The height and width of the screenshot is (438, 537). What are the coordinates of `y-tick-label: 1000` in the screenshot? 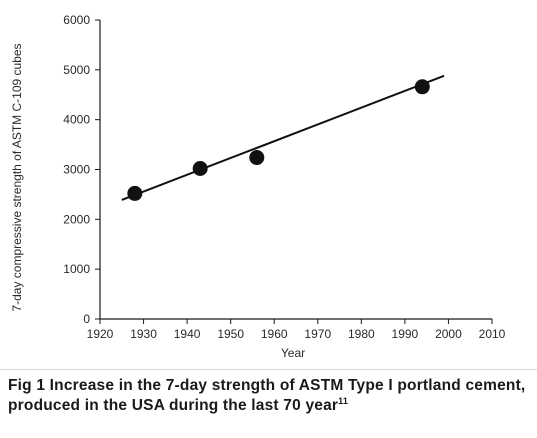 It's located at (76, 269).